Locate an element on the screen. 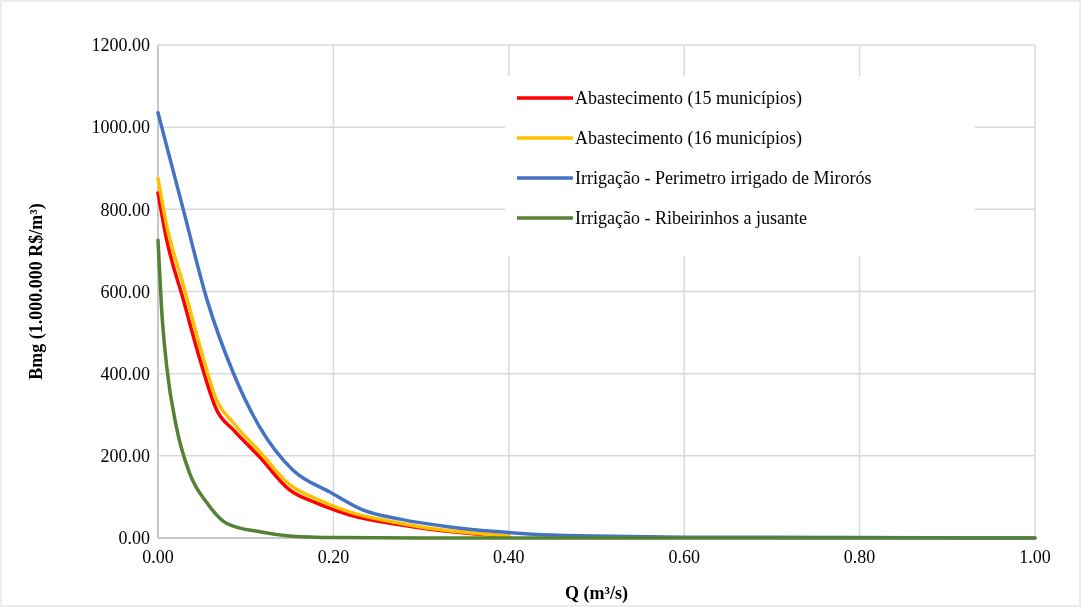 The height and width of the screenshot is (607, 1081). y-axis-title: Bmg (1.000.000 R$/m³) is located at coordinates (36, 291).